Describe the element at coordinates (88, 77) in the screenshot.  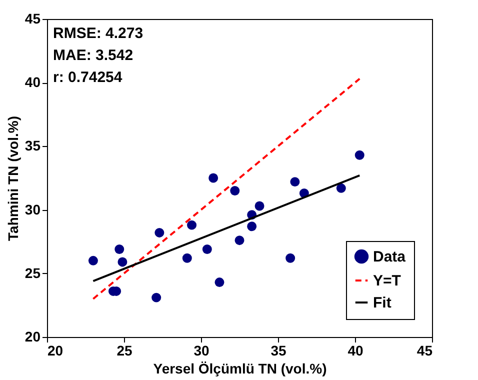
I see `annotation: r: 0.74254` at that location.